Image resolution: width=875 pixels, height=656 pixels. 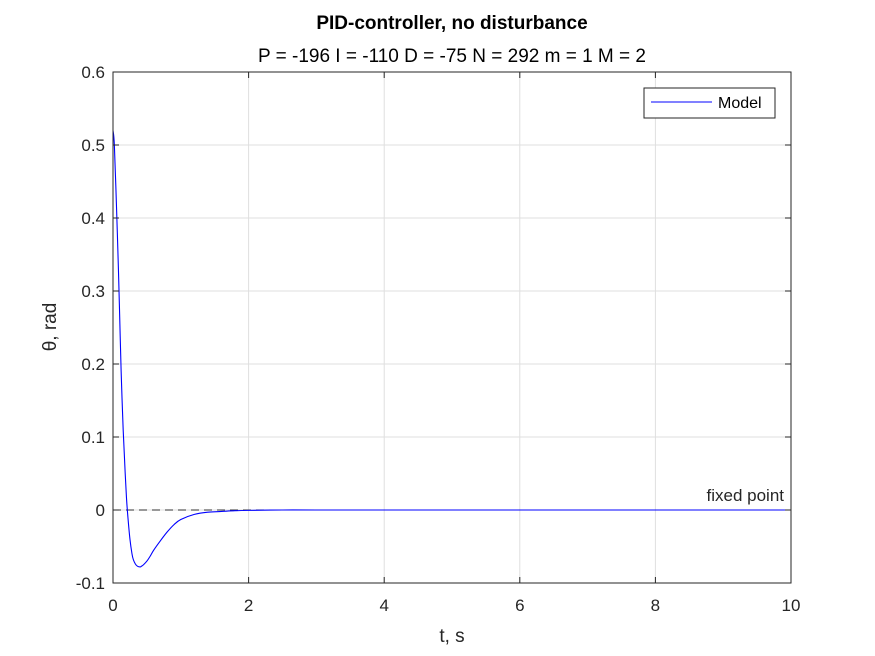 What do you see at coordinates (93, 145) in the screenshot?
I see `y-tick-label: 0.5` at bounding box center [93, 145].